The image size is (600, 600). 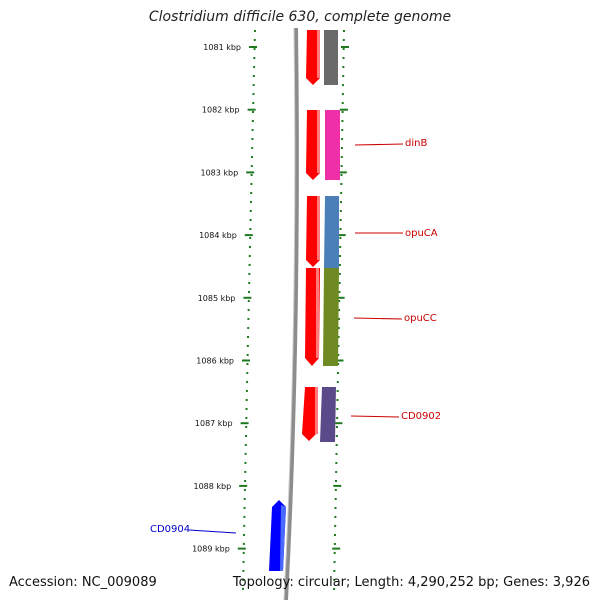 What do you see at coordinates (317, 313) in the screenshot?
I see `red-feature-4-highlight` at bounding box center [317, 313].